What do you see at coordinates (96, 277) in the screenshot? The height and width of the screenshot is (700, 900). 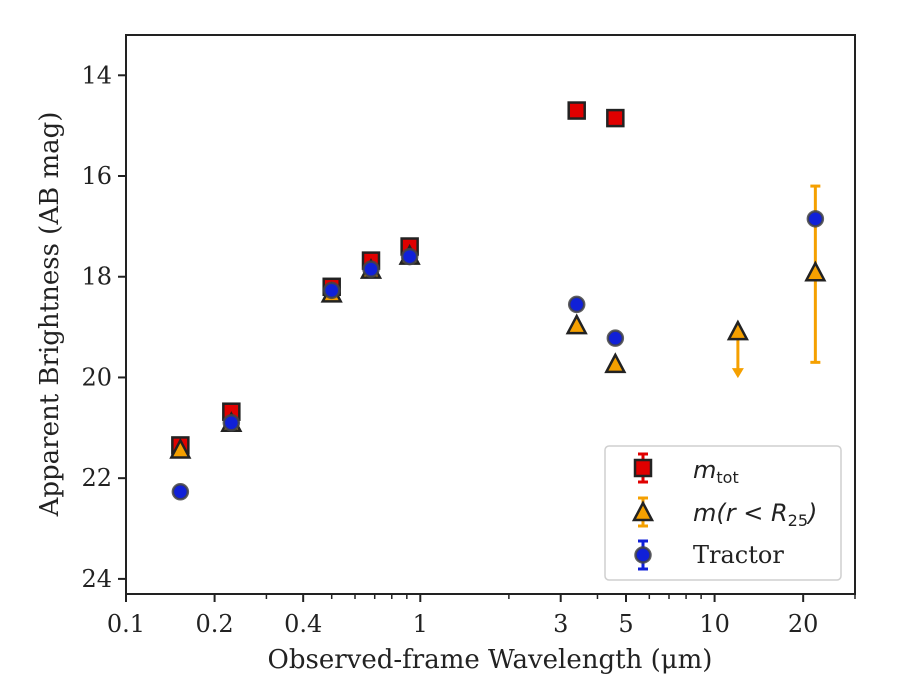 I see `y-tick-label: 18` at bounding box center [96, 277].